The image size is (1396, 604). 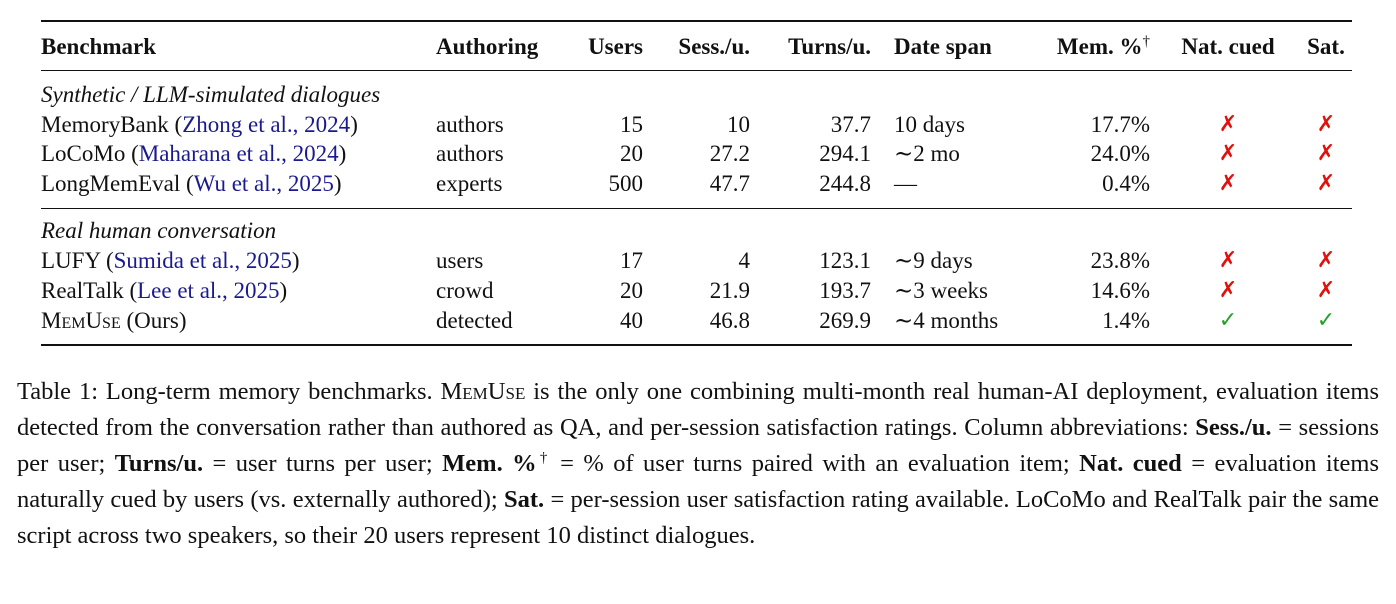 What do you see at coordinates (487, 46) in the screenshot?
I see `header-authoring: Authoring` at bounding box center [487, 46].